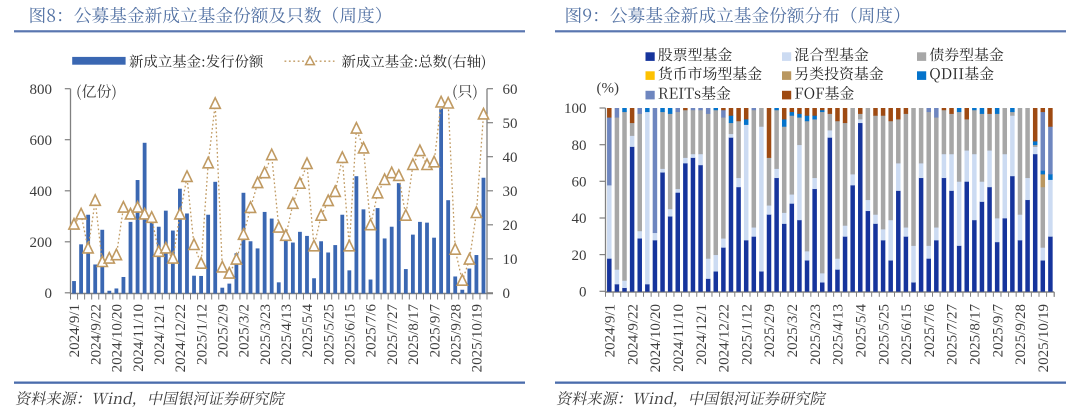 Image resolution: width=1080 pixels, height=414 pixels. What do you see at coordinates (510, 124) in the screenshot?
I see `svg-text: 50` at bounding box center [510, 124].